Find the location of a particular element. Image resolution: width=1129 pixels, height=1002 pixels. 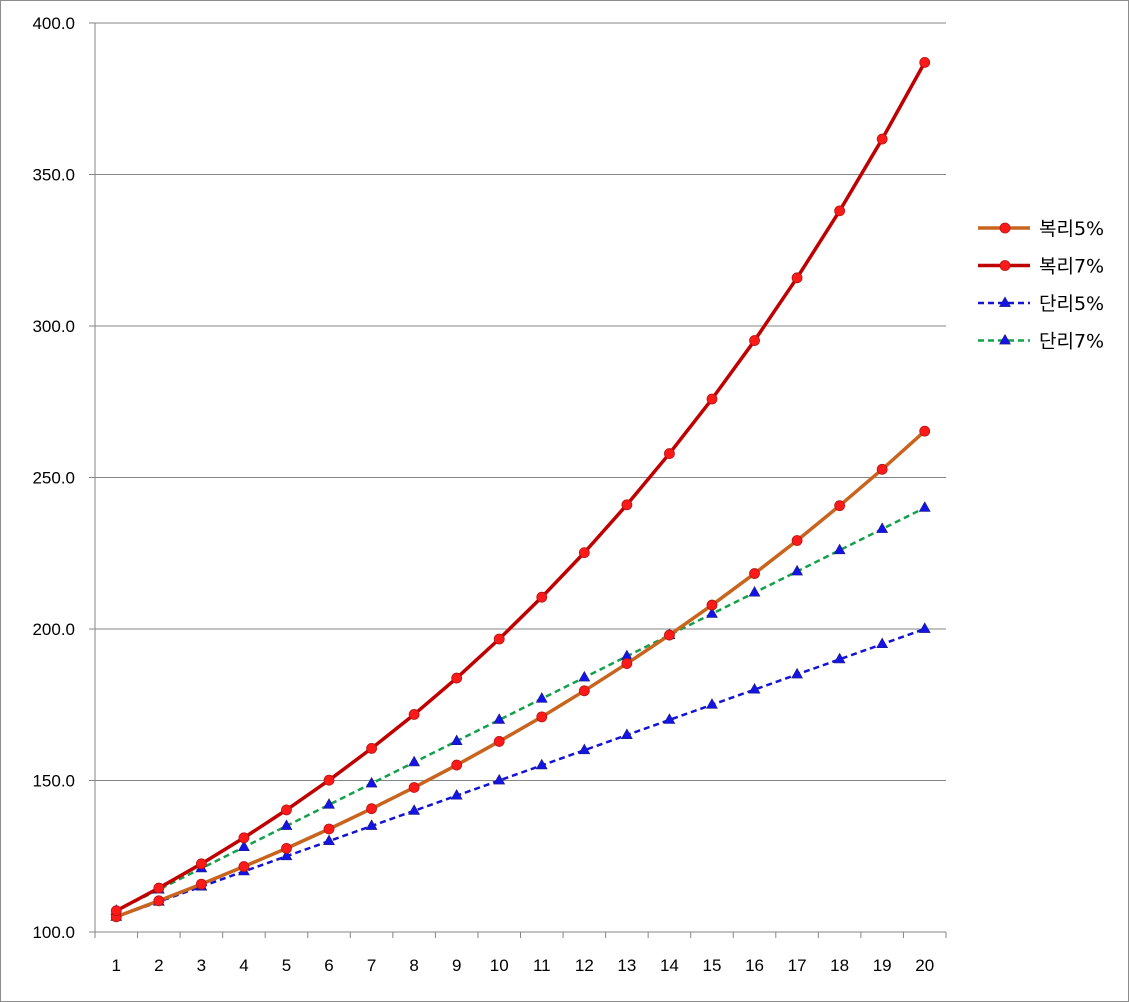

legend-label: 단리7% is located at coordinates (1071, 342).